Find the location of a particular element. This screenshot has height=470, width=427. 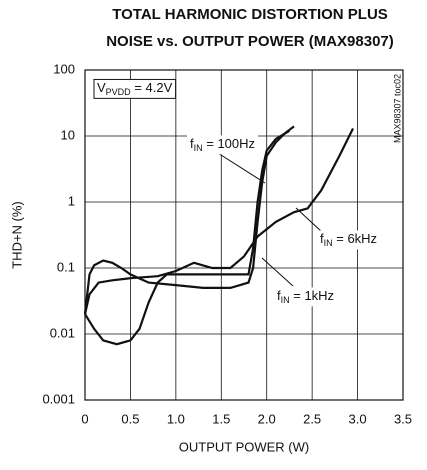

x-tick-label: 3.0 is located at coordinates (358, 418).